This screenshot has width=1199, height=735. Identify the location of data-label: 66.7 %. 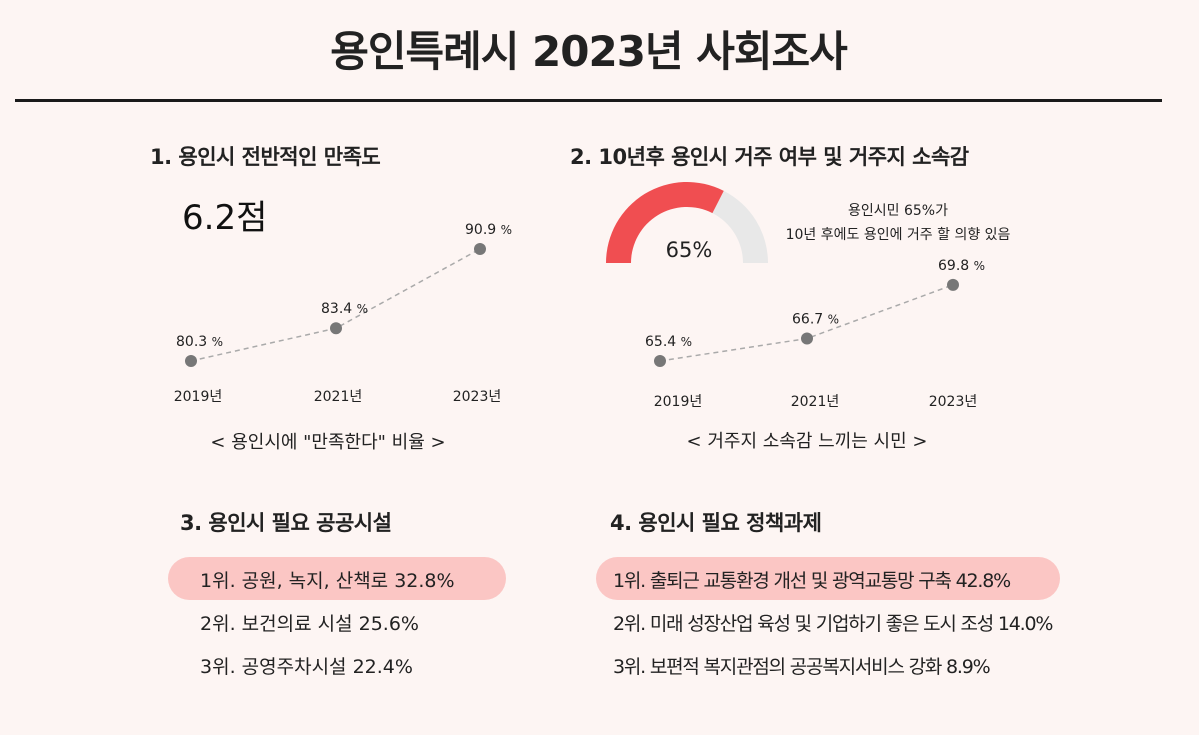
(815, 320).